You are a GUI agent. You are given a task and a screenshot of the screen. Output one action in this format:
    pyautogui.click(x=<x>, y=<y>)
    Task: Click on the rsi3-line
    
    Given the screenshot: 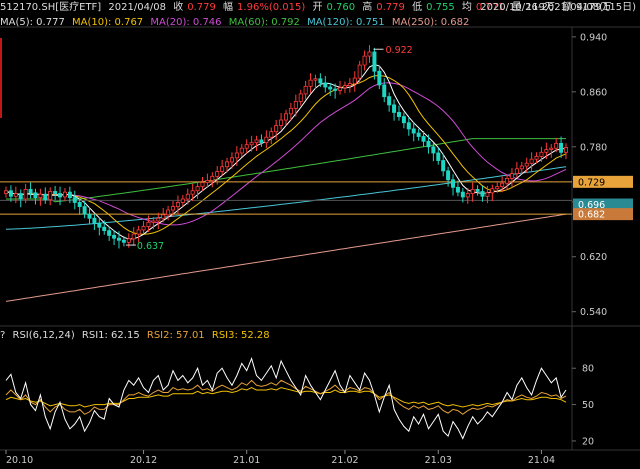 What is the action you would take?
    pyautogui.click(x=286, y=397)
    